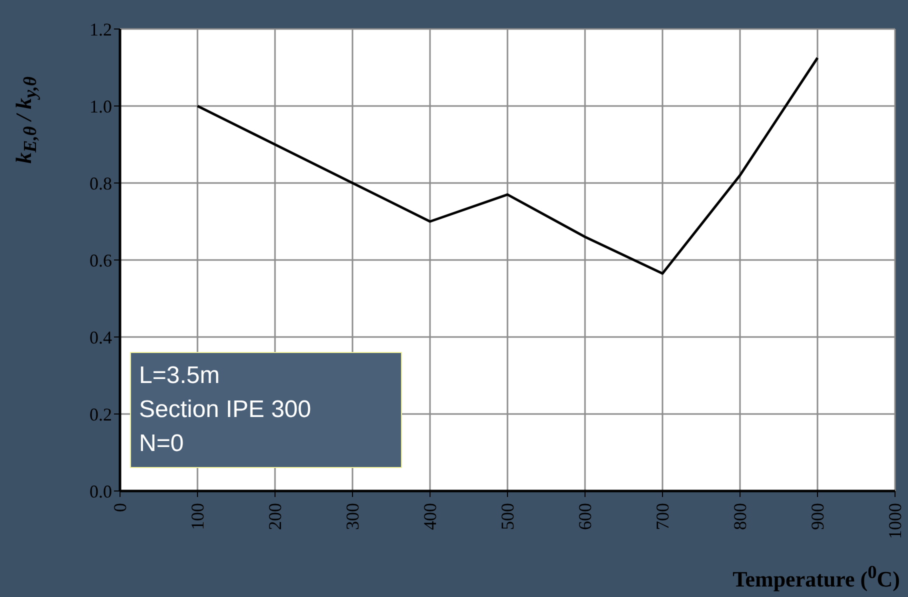 This screenshot has height=597, width=908. I want to click on y-tick-label: 0.6, so click(101, 260).